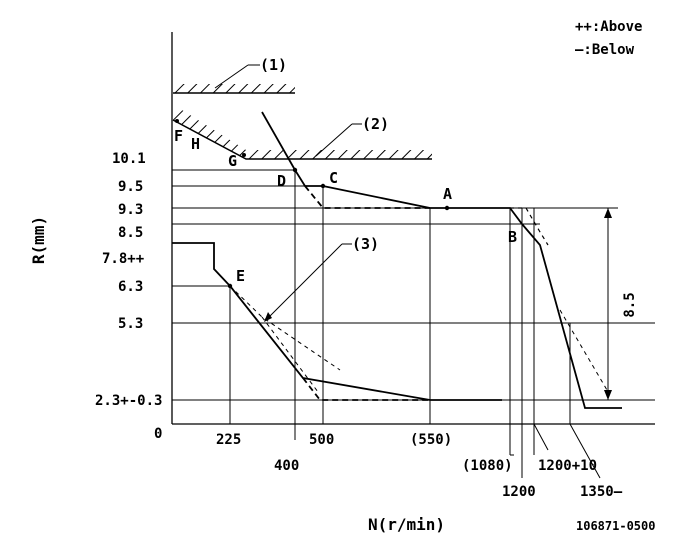 The image size is (681, 549). I want to click on lower-dashed-curve, so click(366, 389).